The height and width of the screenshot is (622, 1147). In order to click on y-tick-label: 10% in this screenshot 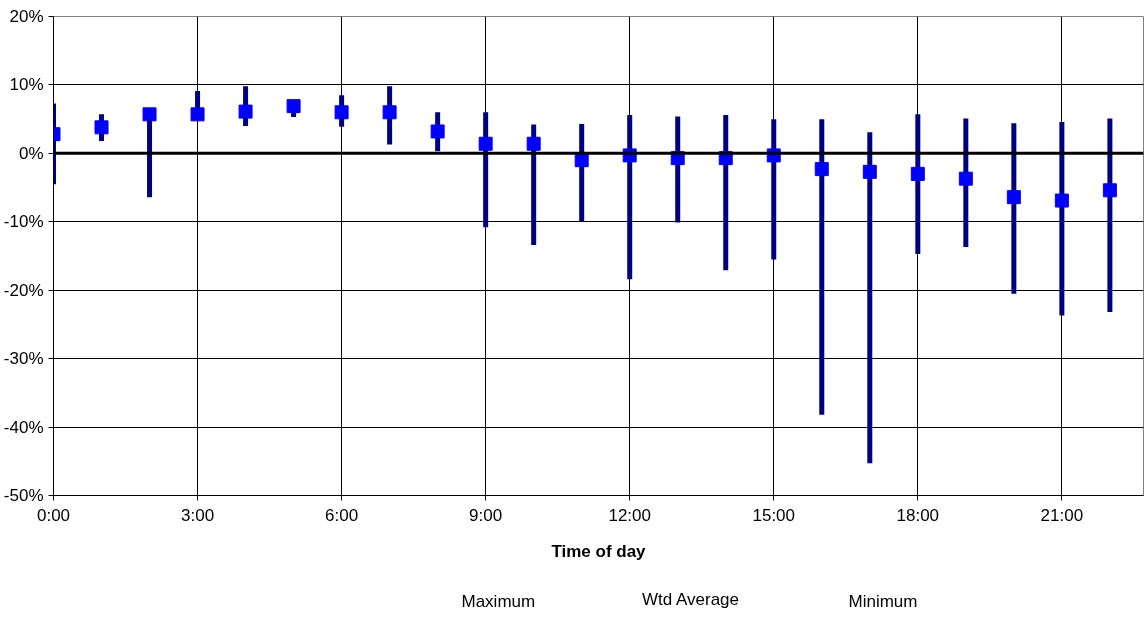, I will do `click(26, 85)`.